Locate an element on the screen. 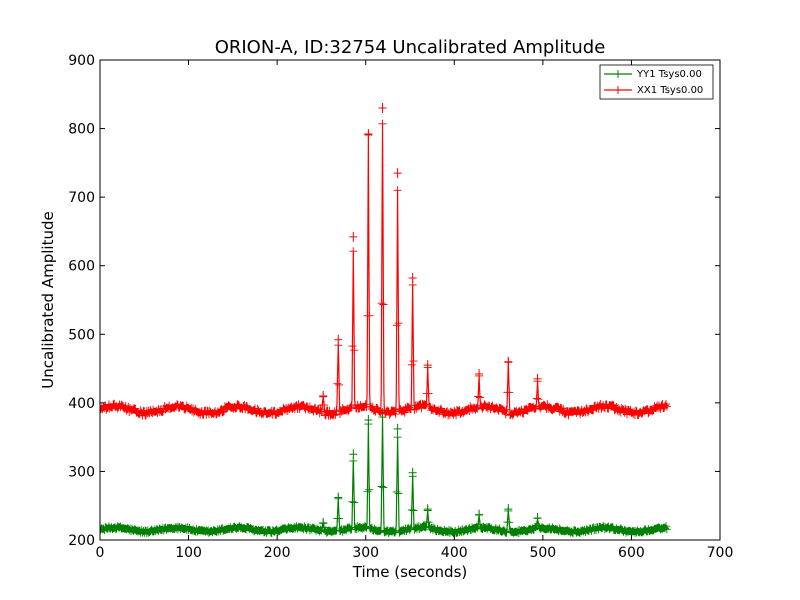 Image resolution: width=800 pixels, height=600 pixels. legend-box is located at coordinates (656, 82).